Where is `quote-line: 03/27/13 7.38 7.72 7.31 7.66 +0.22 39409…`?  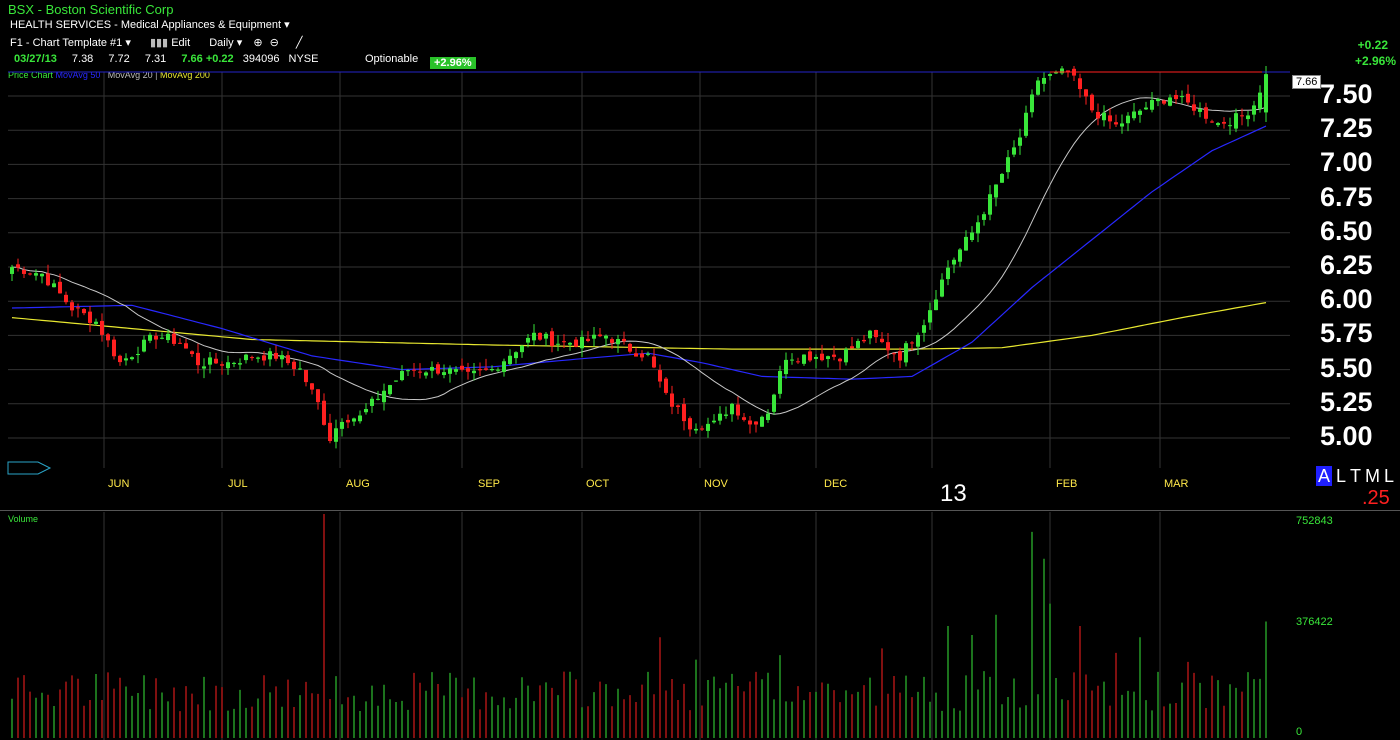 quote-line: 03/27/13 7.38 7.72 7.31 7.66 +0.22 39409… is located at coordinates (166, 59).